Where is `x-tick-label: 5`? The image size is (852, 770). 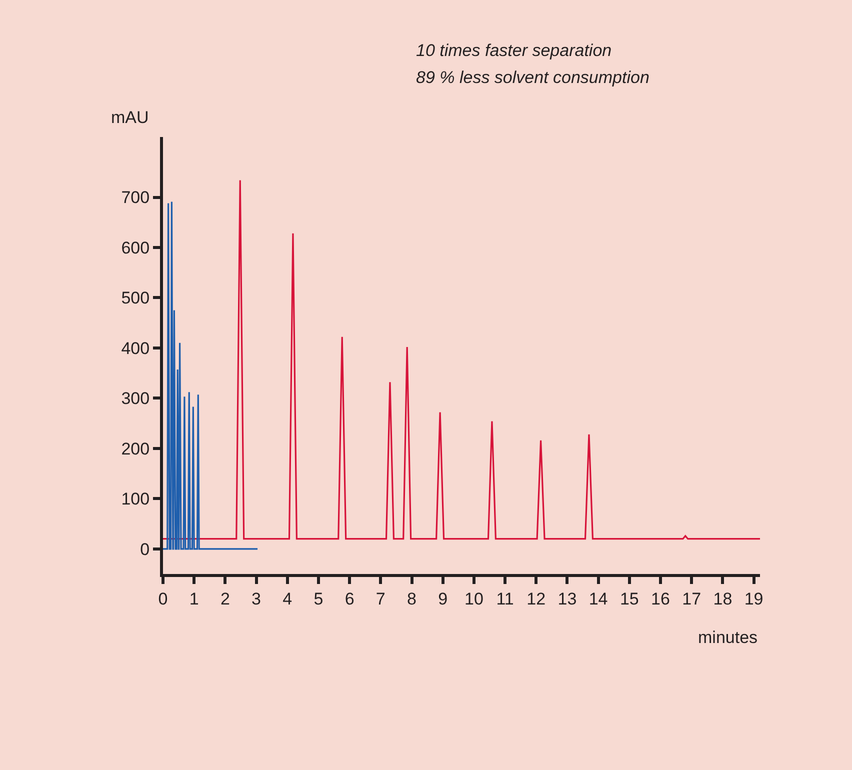 x-tick-label: 5 is located at coordinates (319, 598).